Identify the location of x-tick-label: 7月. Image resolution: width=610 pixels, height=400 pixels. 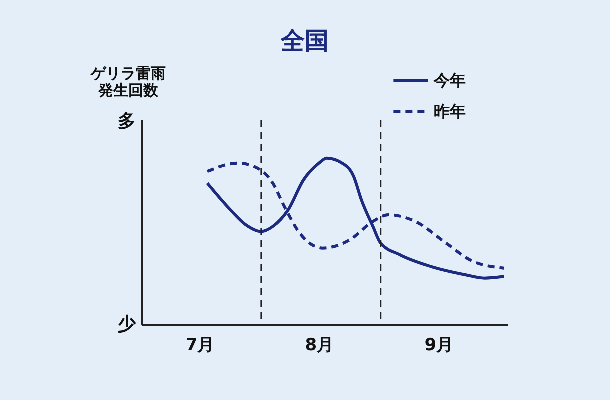
(200, 346).